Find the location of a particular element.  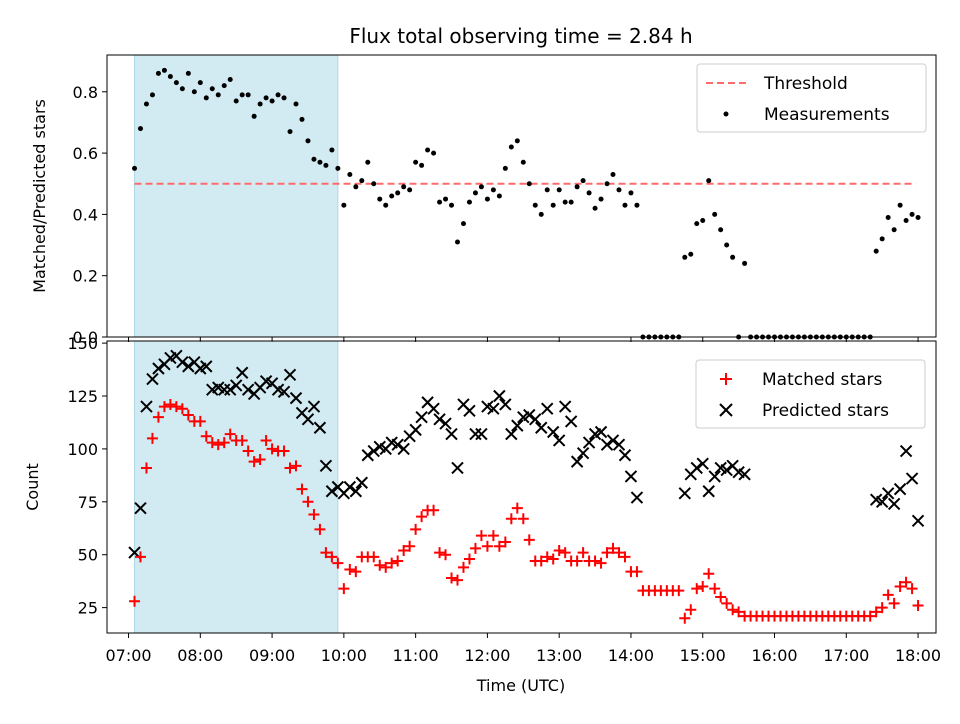

legend-matched-label: Matched stars is located at coordinates (822, 380).